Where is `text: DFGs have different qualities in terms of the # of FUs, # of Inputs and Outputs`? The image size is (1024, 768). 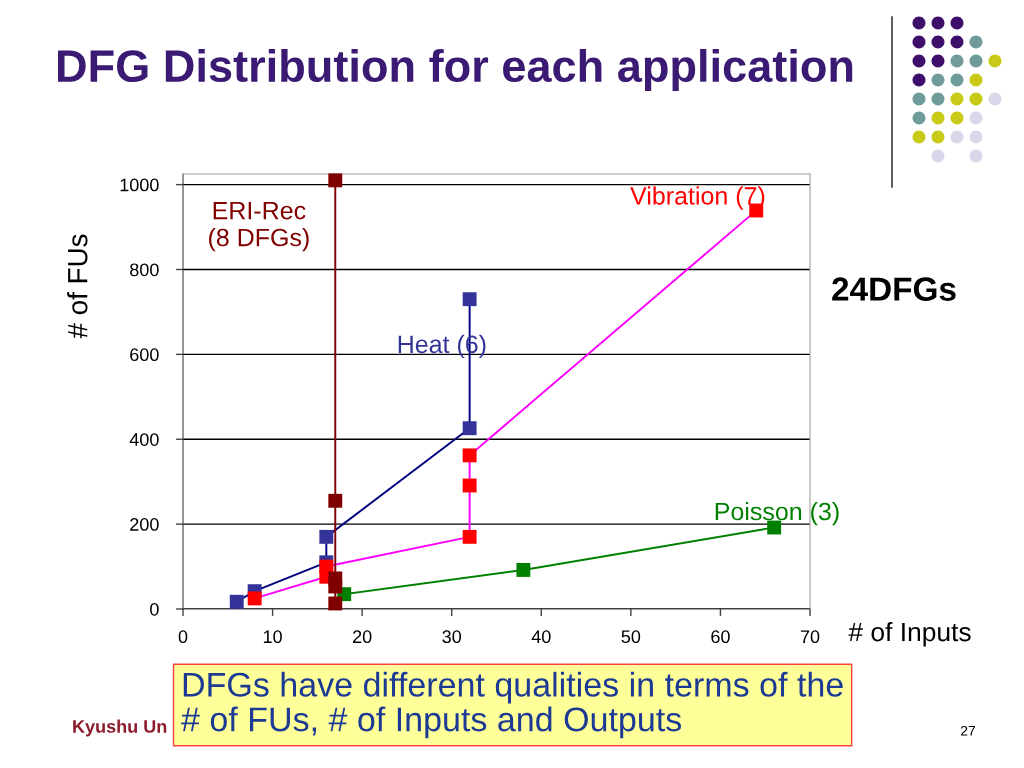 text: DFGs have different qualities in terms of the # of FUs, # of Inputs and Outputs is located at coordinates (512, 705).